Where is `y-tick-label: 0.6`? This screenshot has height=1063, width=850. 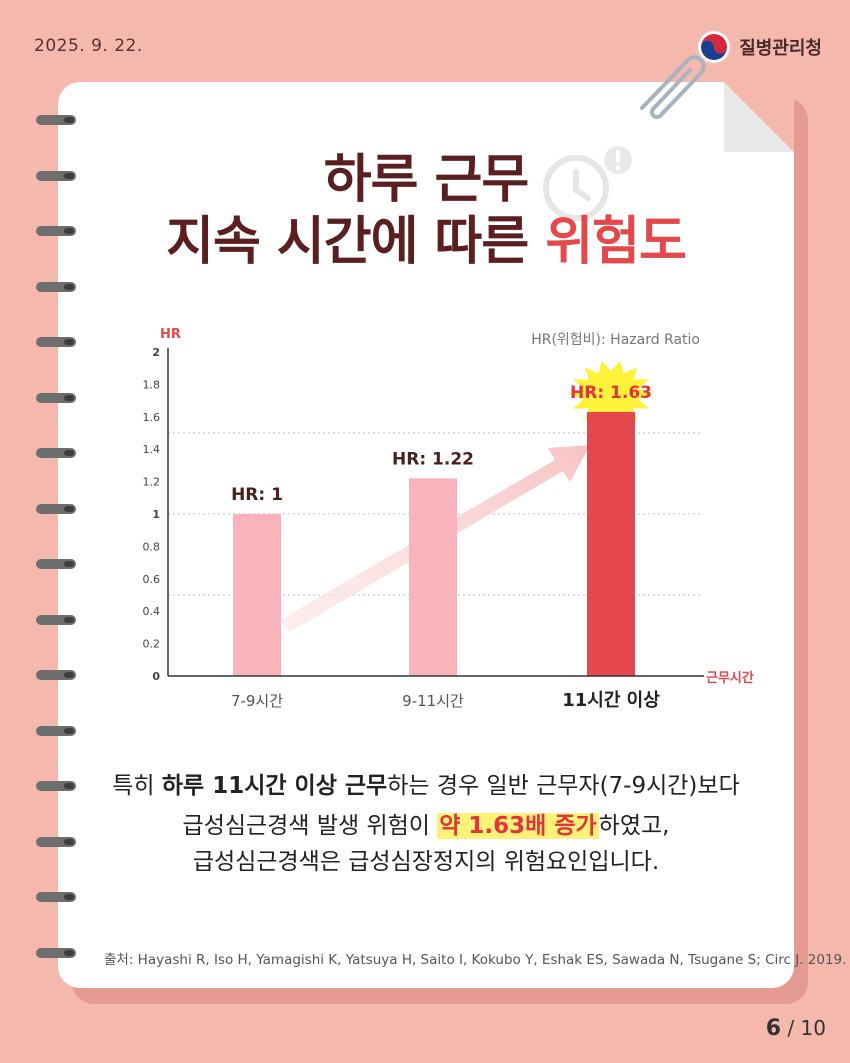
y-tick-label: 0.6 is located at coordinates (152, 579).